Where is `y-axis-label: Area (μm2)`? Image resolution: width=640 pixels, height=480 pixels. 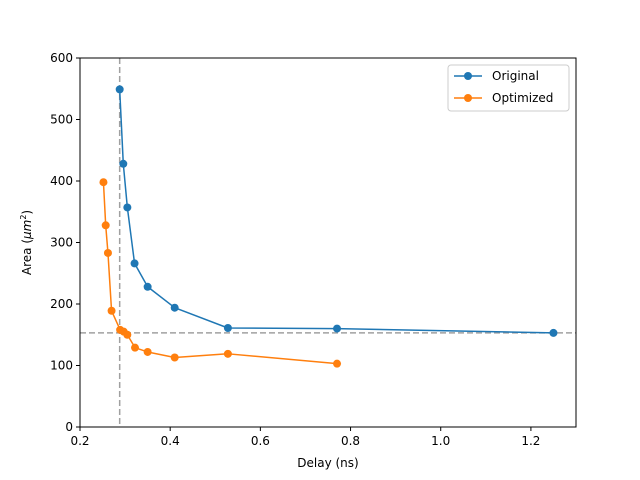 y-axis-label: Area (μm2) is located at coordinates (26, 242).